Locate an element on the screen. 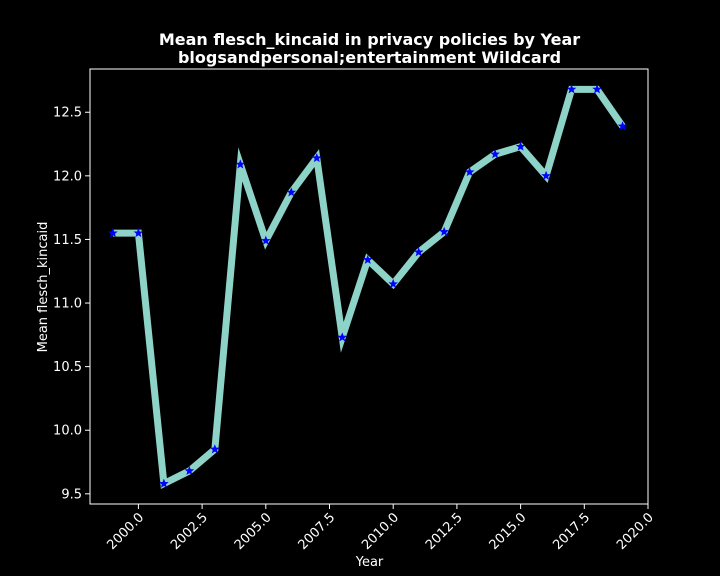  y-tick-label: 12.0 is located at coordinates (67, 176).